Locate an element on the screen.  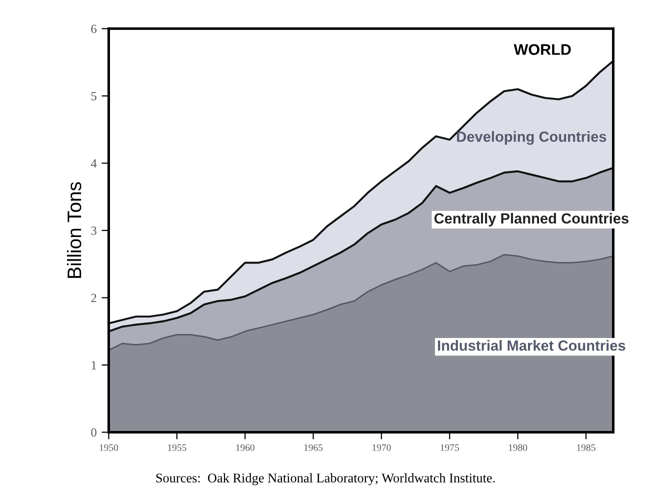
y-axis-title: Billion Tons is located at coordinates (74, 230).